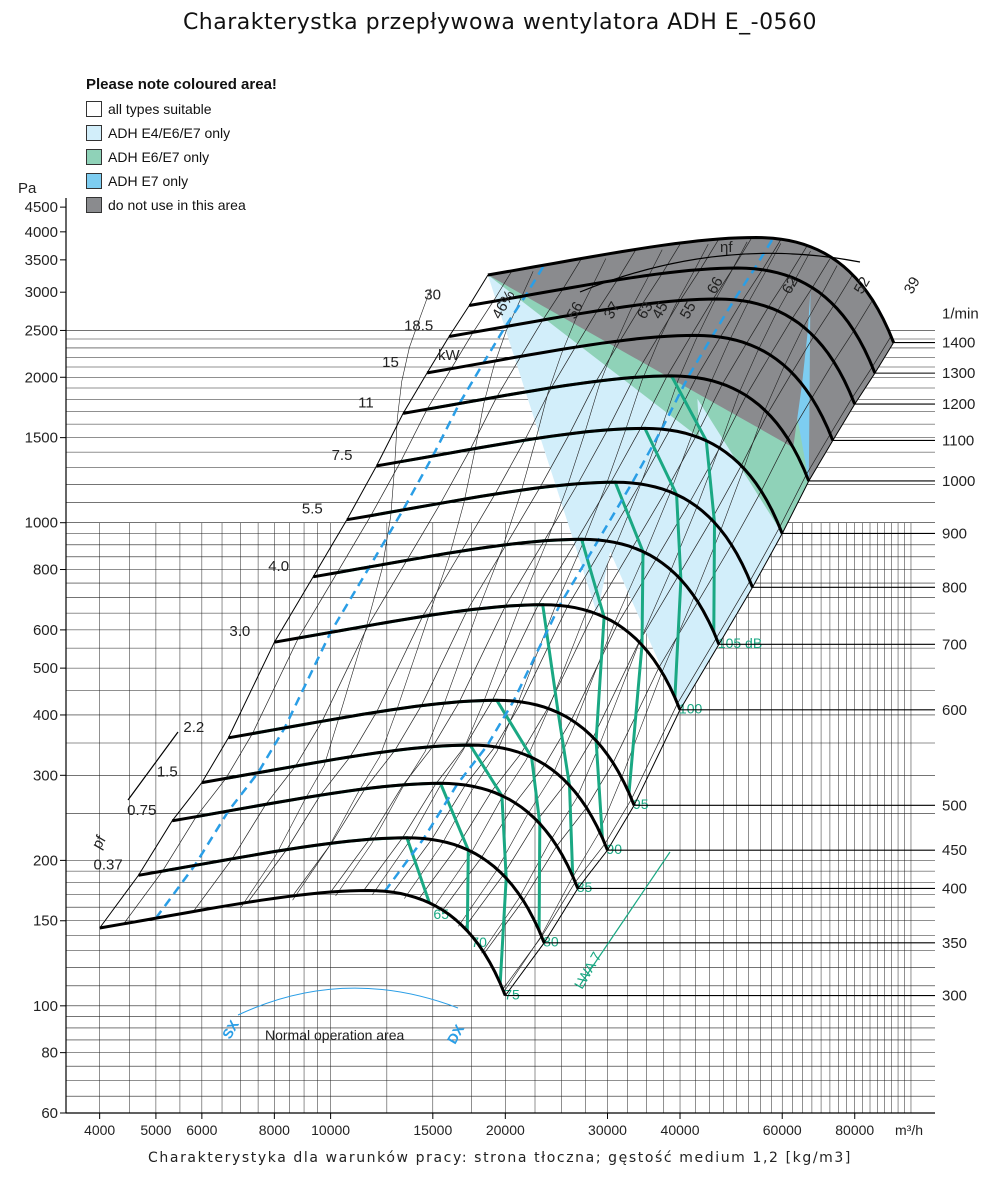  Describe the element at coordinates (688, 310) in the screenshot. I see `efficiency-label: 55` at that location.